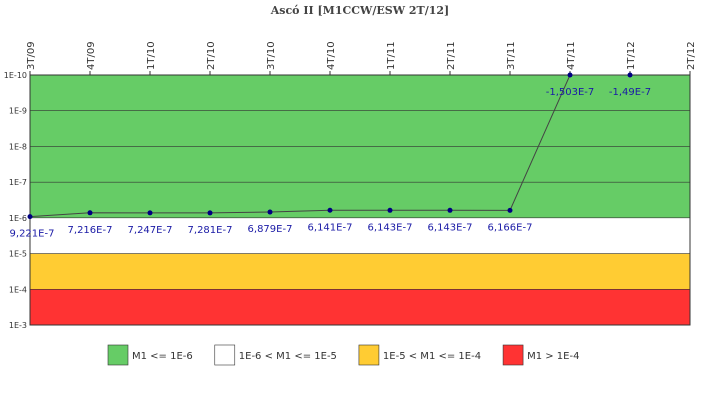 The width and height of the screenshot is (720, 400). I want to click on data-label: 9,221E-7, so click(32, 234).